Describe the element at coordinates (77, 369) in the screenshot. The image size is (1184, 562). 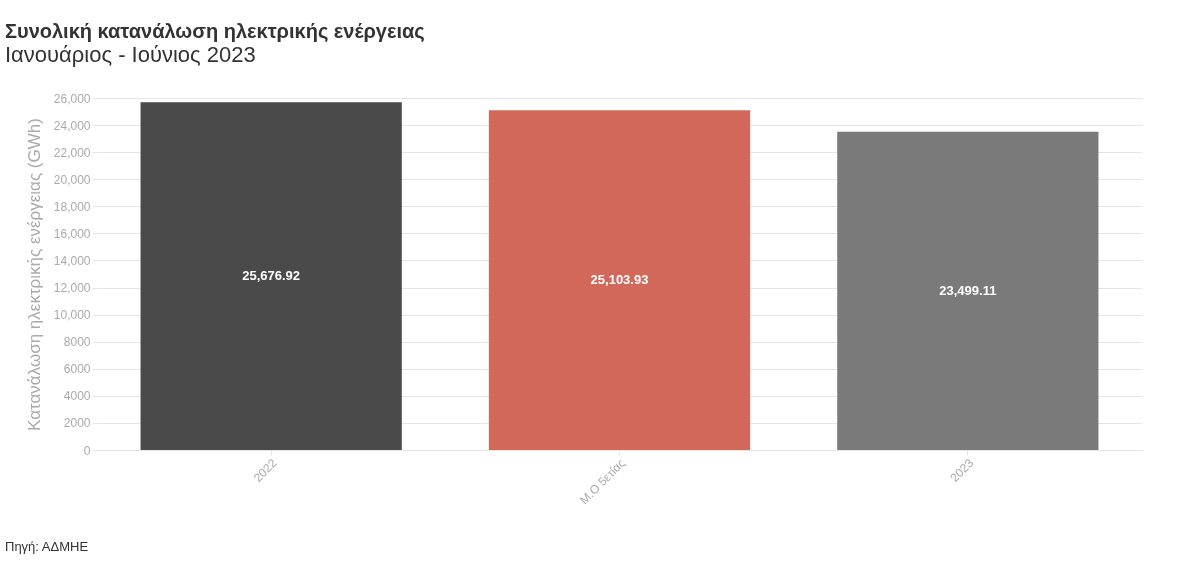
I see `y-tick-label: 6000` at that location.